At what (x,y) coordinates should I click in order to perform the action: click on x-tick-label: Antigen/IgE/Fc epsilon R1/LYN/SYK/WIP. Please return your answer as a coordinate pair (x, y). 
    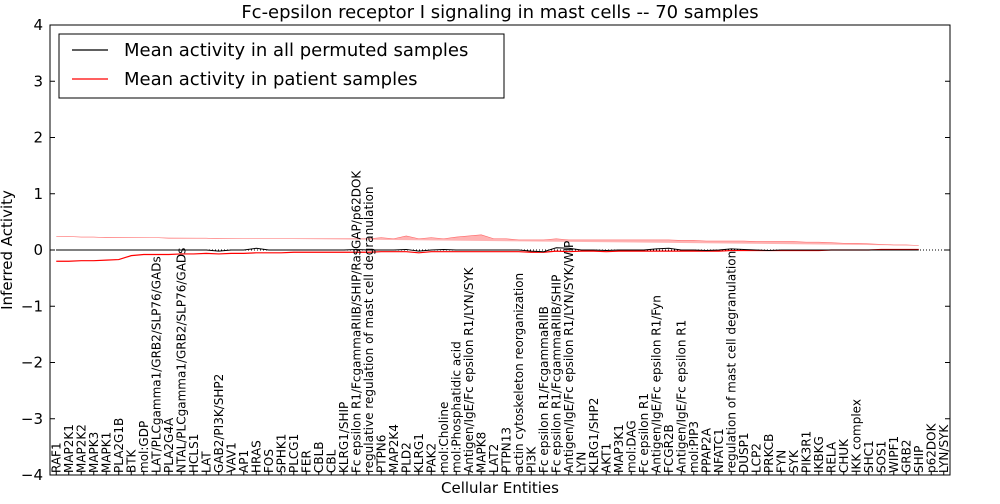
    Looking at the image, I should click on (569, 357).